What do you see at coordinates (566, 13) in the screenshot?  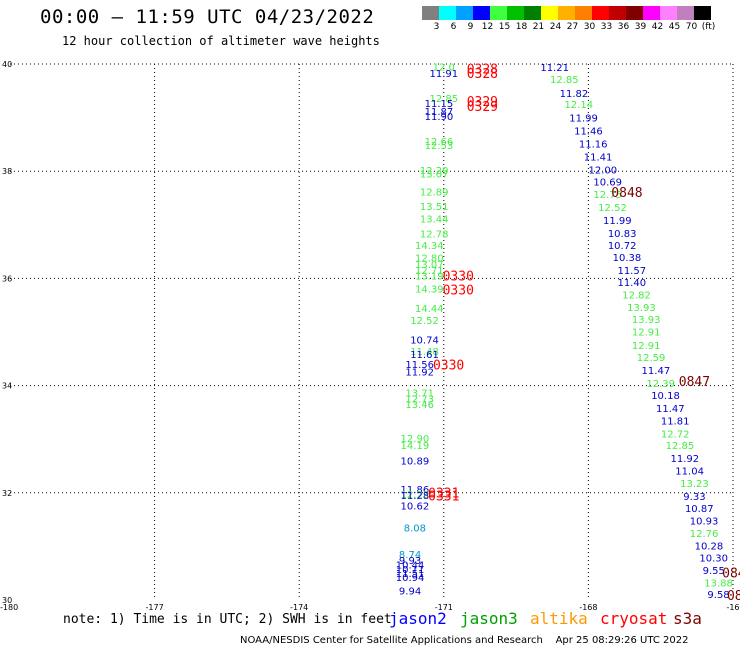 I see `wave-height-colorbar` at bounding box center [566, 13].